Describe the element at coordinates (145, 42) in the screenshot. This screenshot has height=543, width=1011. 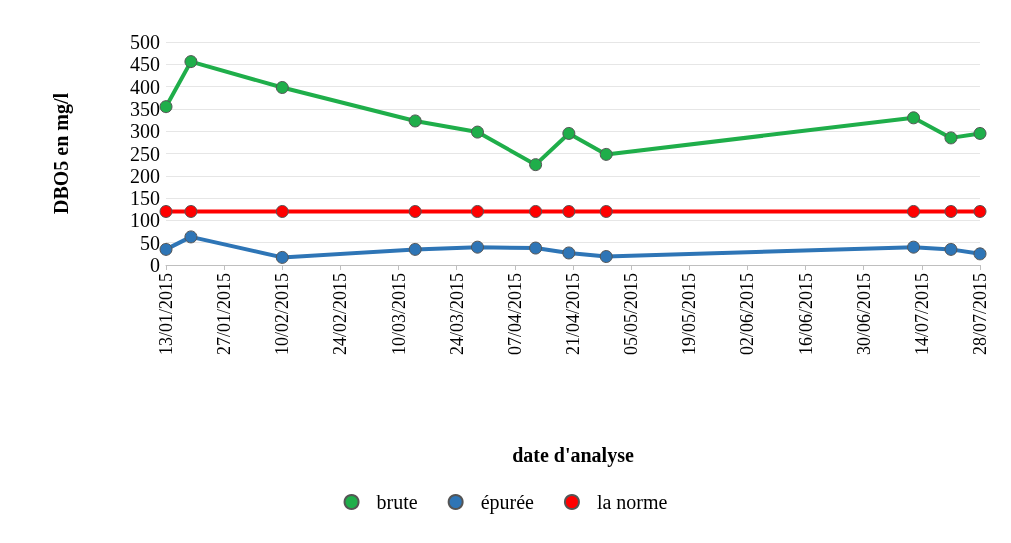
I see `y-tick-label: 500` at that location.